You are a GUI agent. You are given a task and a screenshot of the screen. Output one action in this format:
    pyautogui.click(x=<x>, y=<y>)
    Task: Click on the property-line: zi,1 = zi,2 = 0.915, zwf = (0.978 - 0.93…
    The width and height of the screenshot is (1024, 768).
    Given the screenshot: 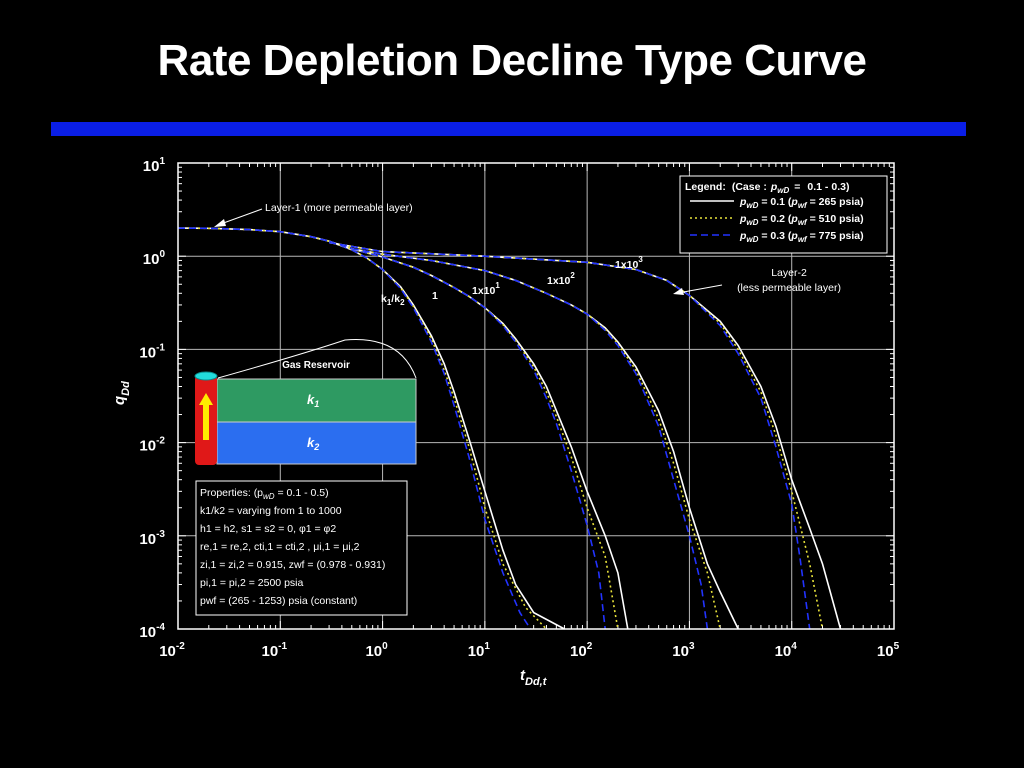 What is the action you would take?
    pyautogui.click(x=292, y=565)
    